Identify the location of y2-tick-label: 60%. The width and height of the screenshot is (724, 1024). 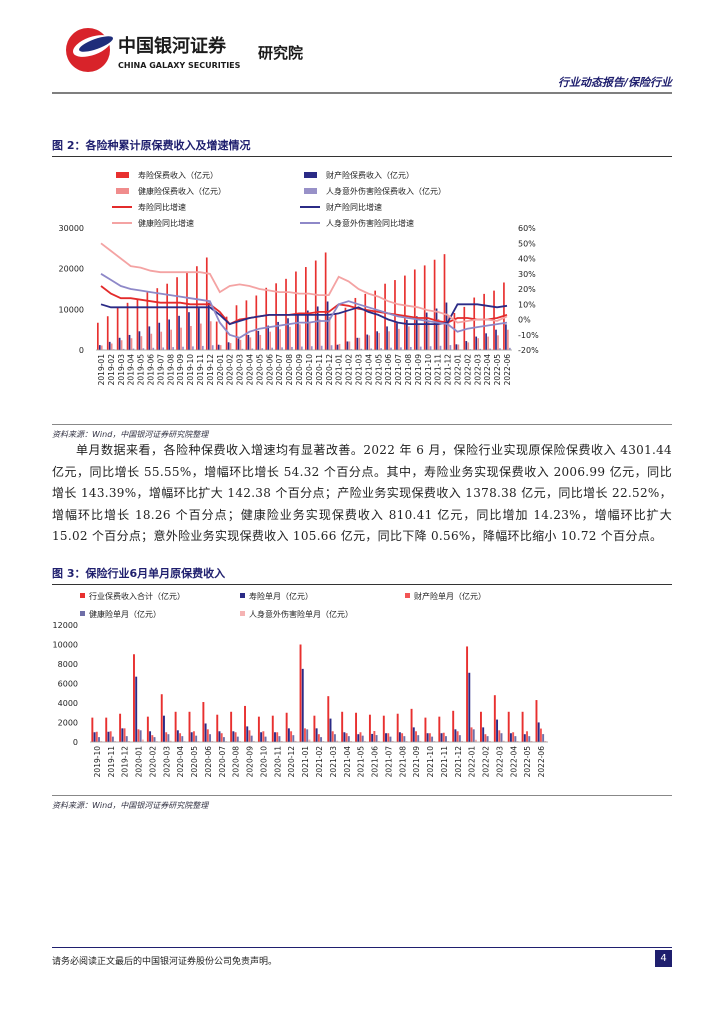
(527, 228).